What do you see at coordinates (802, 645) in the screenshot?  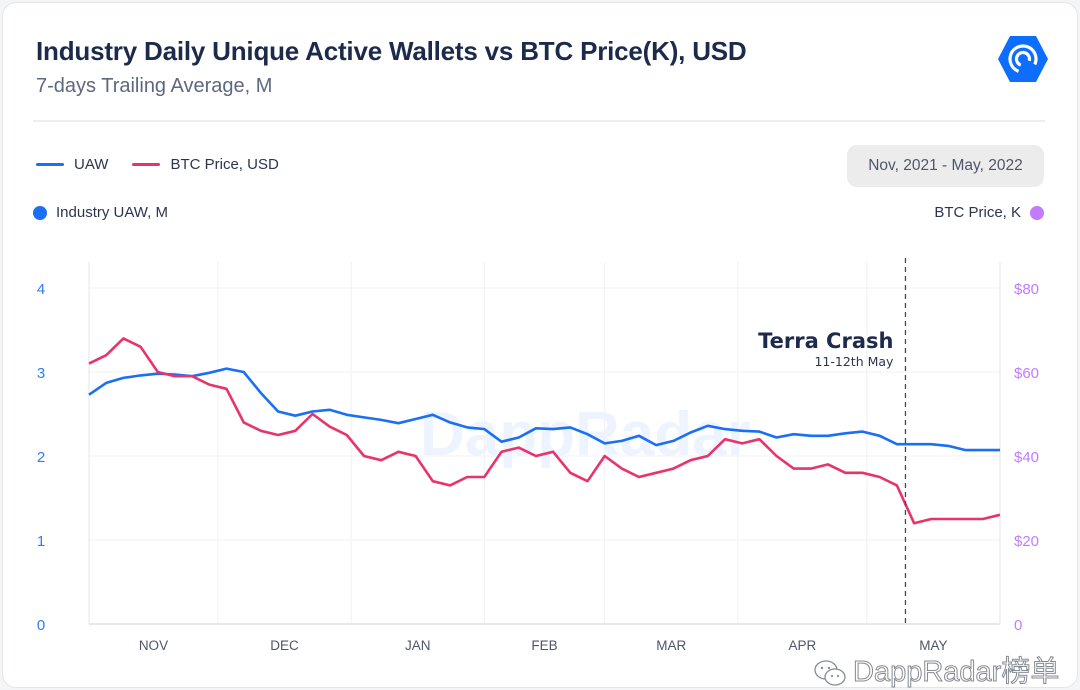 I see `x-axis-tick-label: APR` at bounding box center [802, 645].